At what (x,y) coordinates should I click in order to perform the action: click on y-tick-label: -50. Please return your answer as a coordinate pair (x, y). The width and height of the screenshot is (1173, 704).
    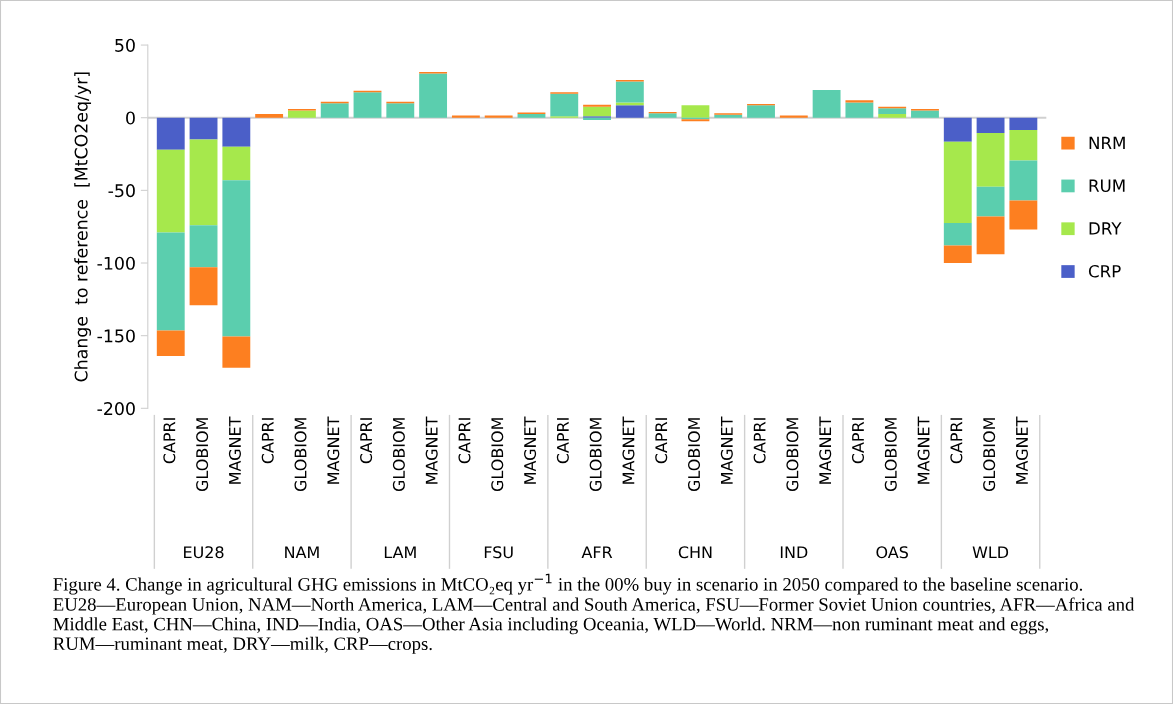
    Looking at the image, I should click on (121, 191).